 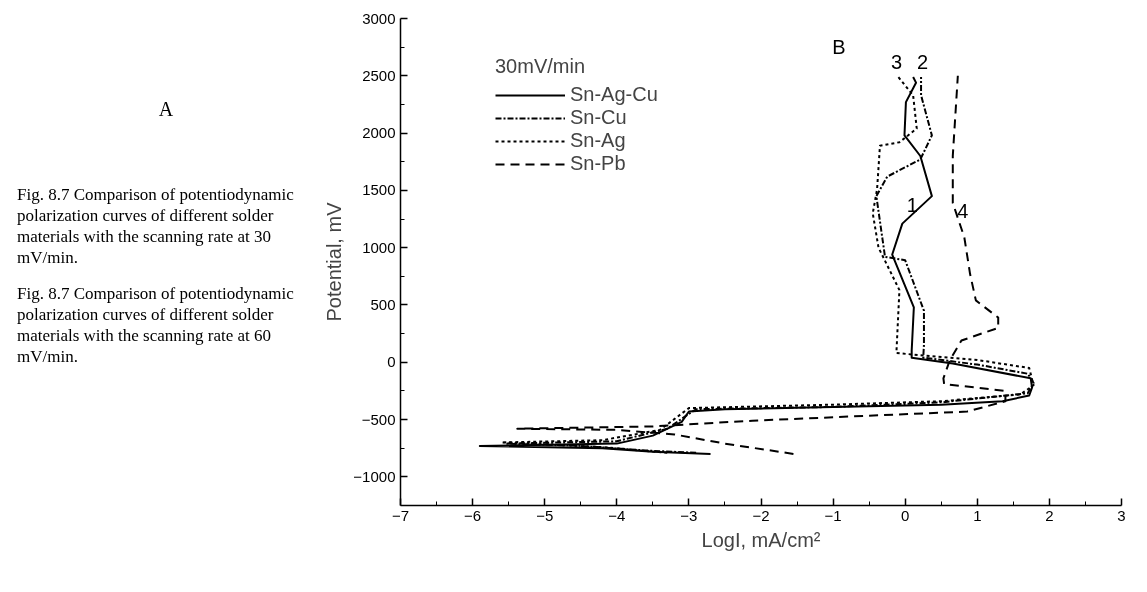 I want to click on y-tick-label: −500, so click(x=378, y=419).